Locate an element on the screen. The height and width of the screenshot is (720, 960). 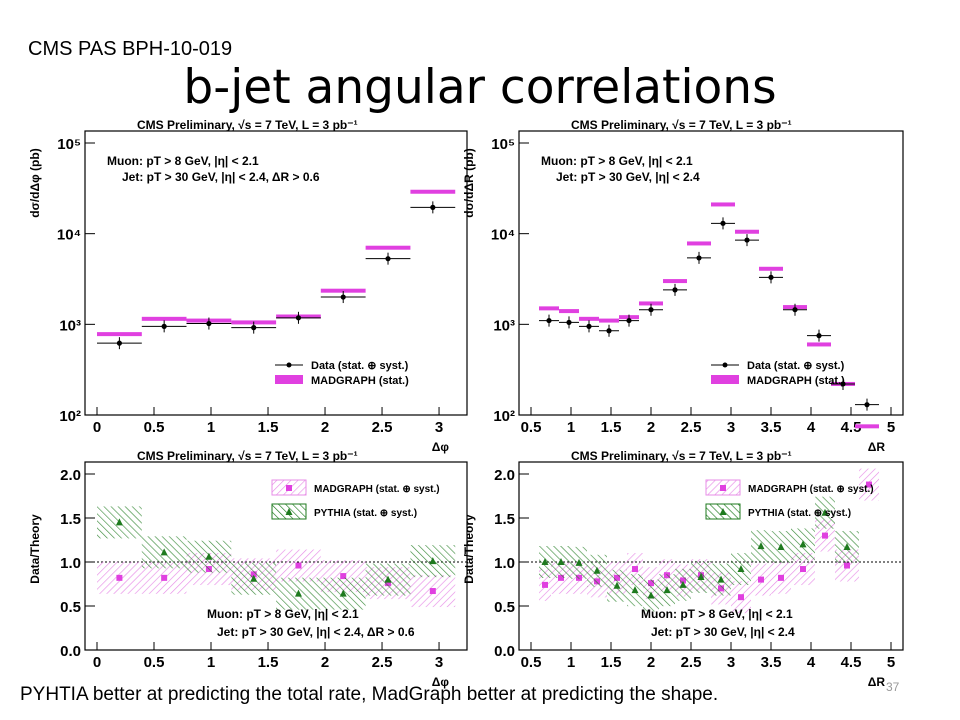
dphi-ratio-xtick-label: 0 is located at coordinates (97, 662).